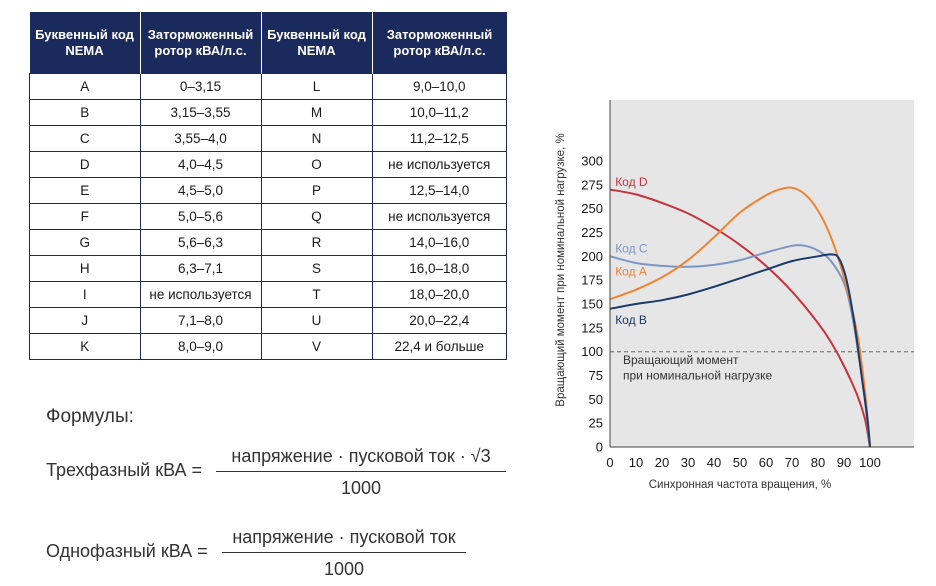  I want to click on y-tick-label: 225, so click(592, 232).